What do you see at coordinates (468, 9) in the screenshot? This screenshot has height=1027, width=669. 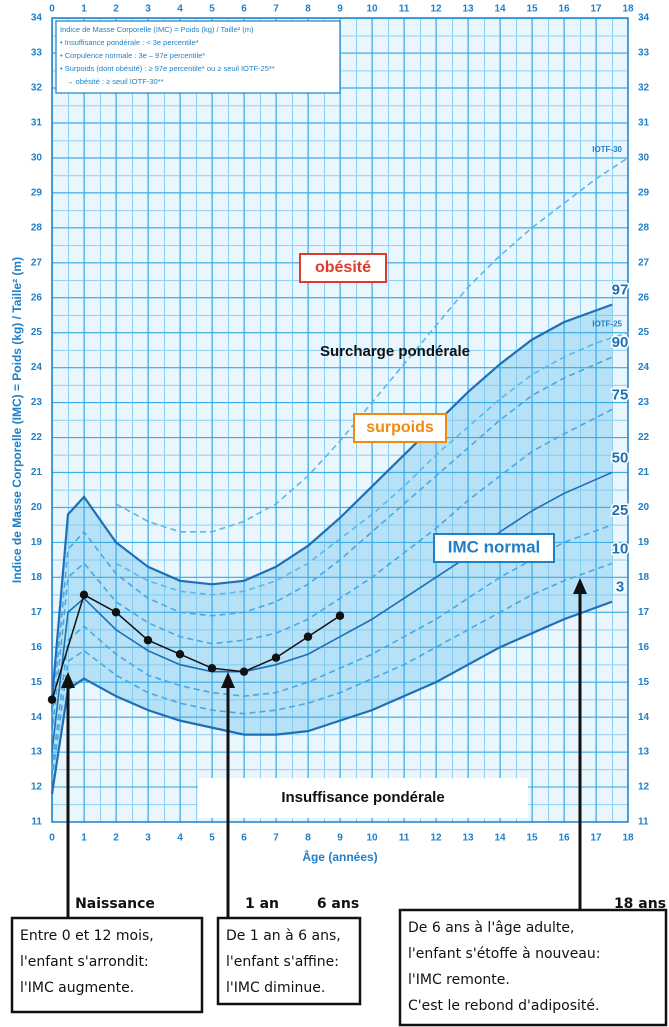 I see `x-tick-label: 13` at bounding box center [468, 9].